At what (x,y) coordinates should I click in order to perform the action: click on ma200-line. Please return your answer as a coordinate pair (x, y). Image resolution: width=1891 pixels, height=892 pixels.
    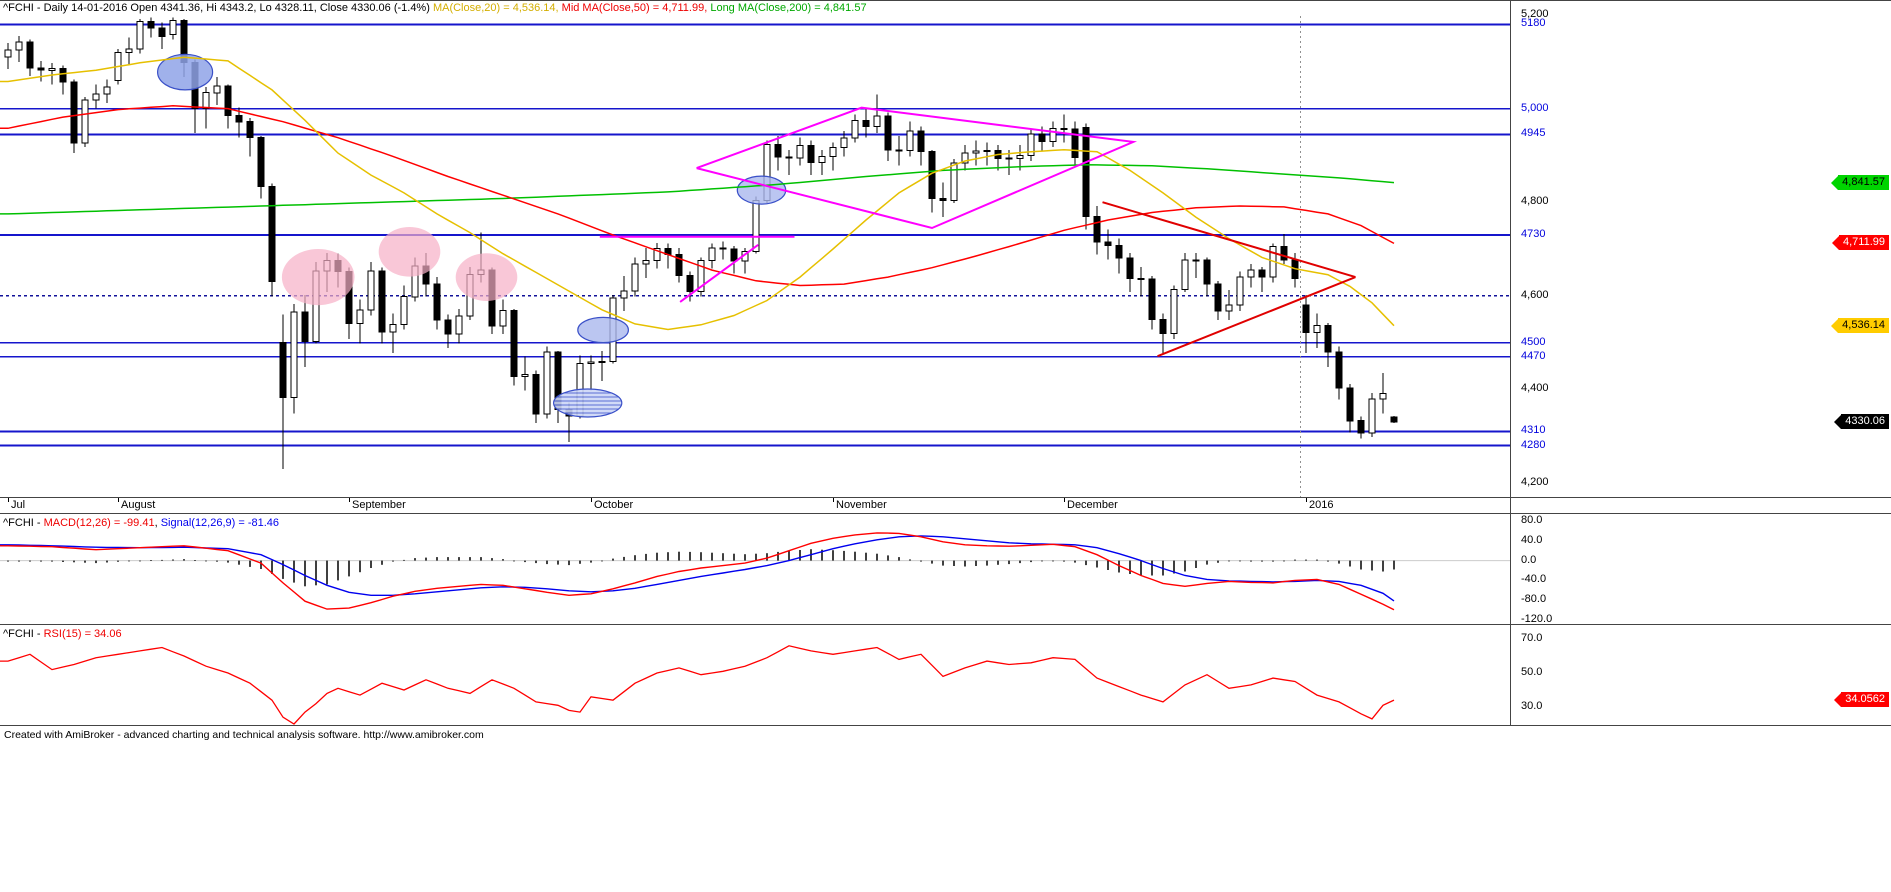
    Looking at the image, I should click on (697, 189).